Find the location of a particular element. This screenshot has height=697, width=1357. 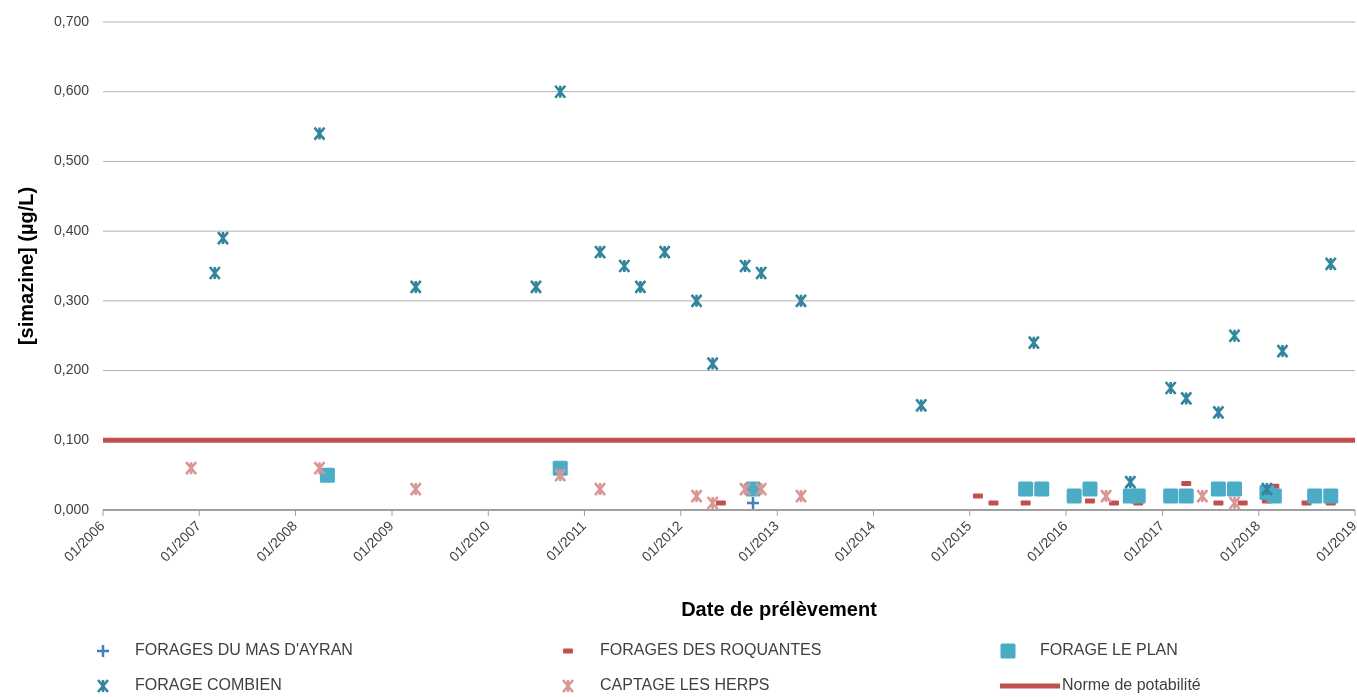

y-tick-label: 0,200 is located at coordinates (71, 369).